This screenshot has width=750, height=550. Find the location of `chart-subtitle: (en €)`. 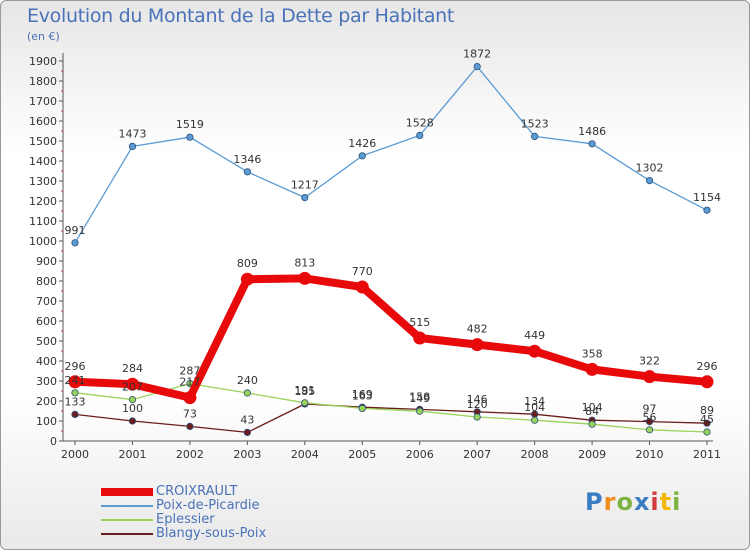

chart-subtitle: (en €) is located at coordinates (43, 36).